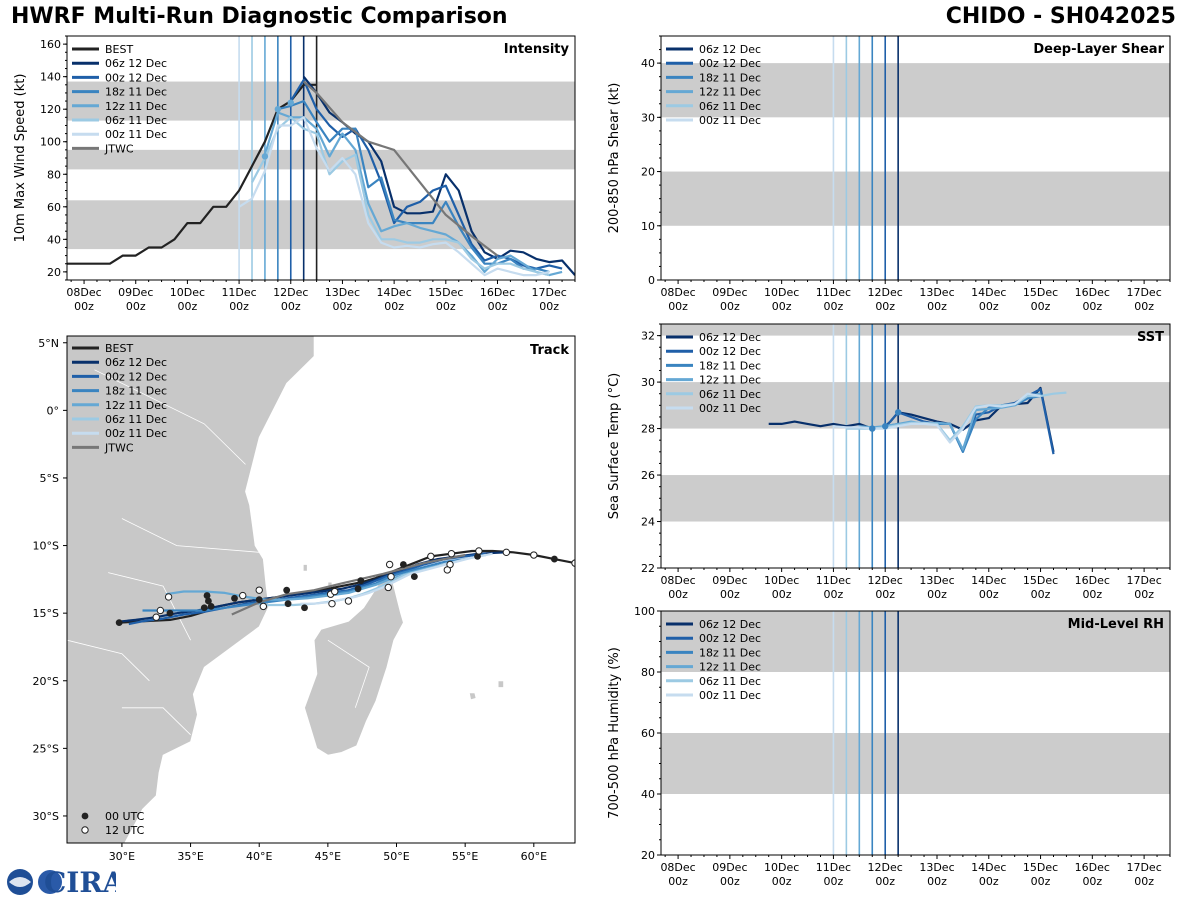  I want to click on rh-x-tick-label-date: 16Dec, so click(1092, 867).